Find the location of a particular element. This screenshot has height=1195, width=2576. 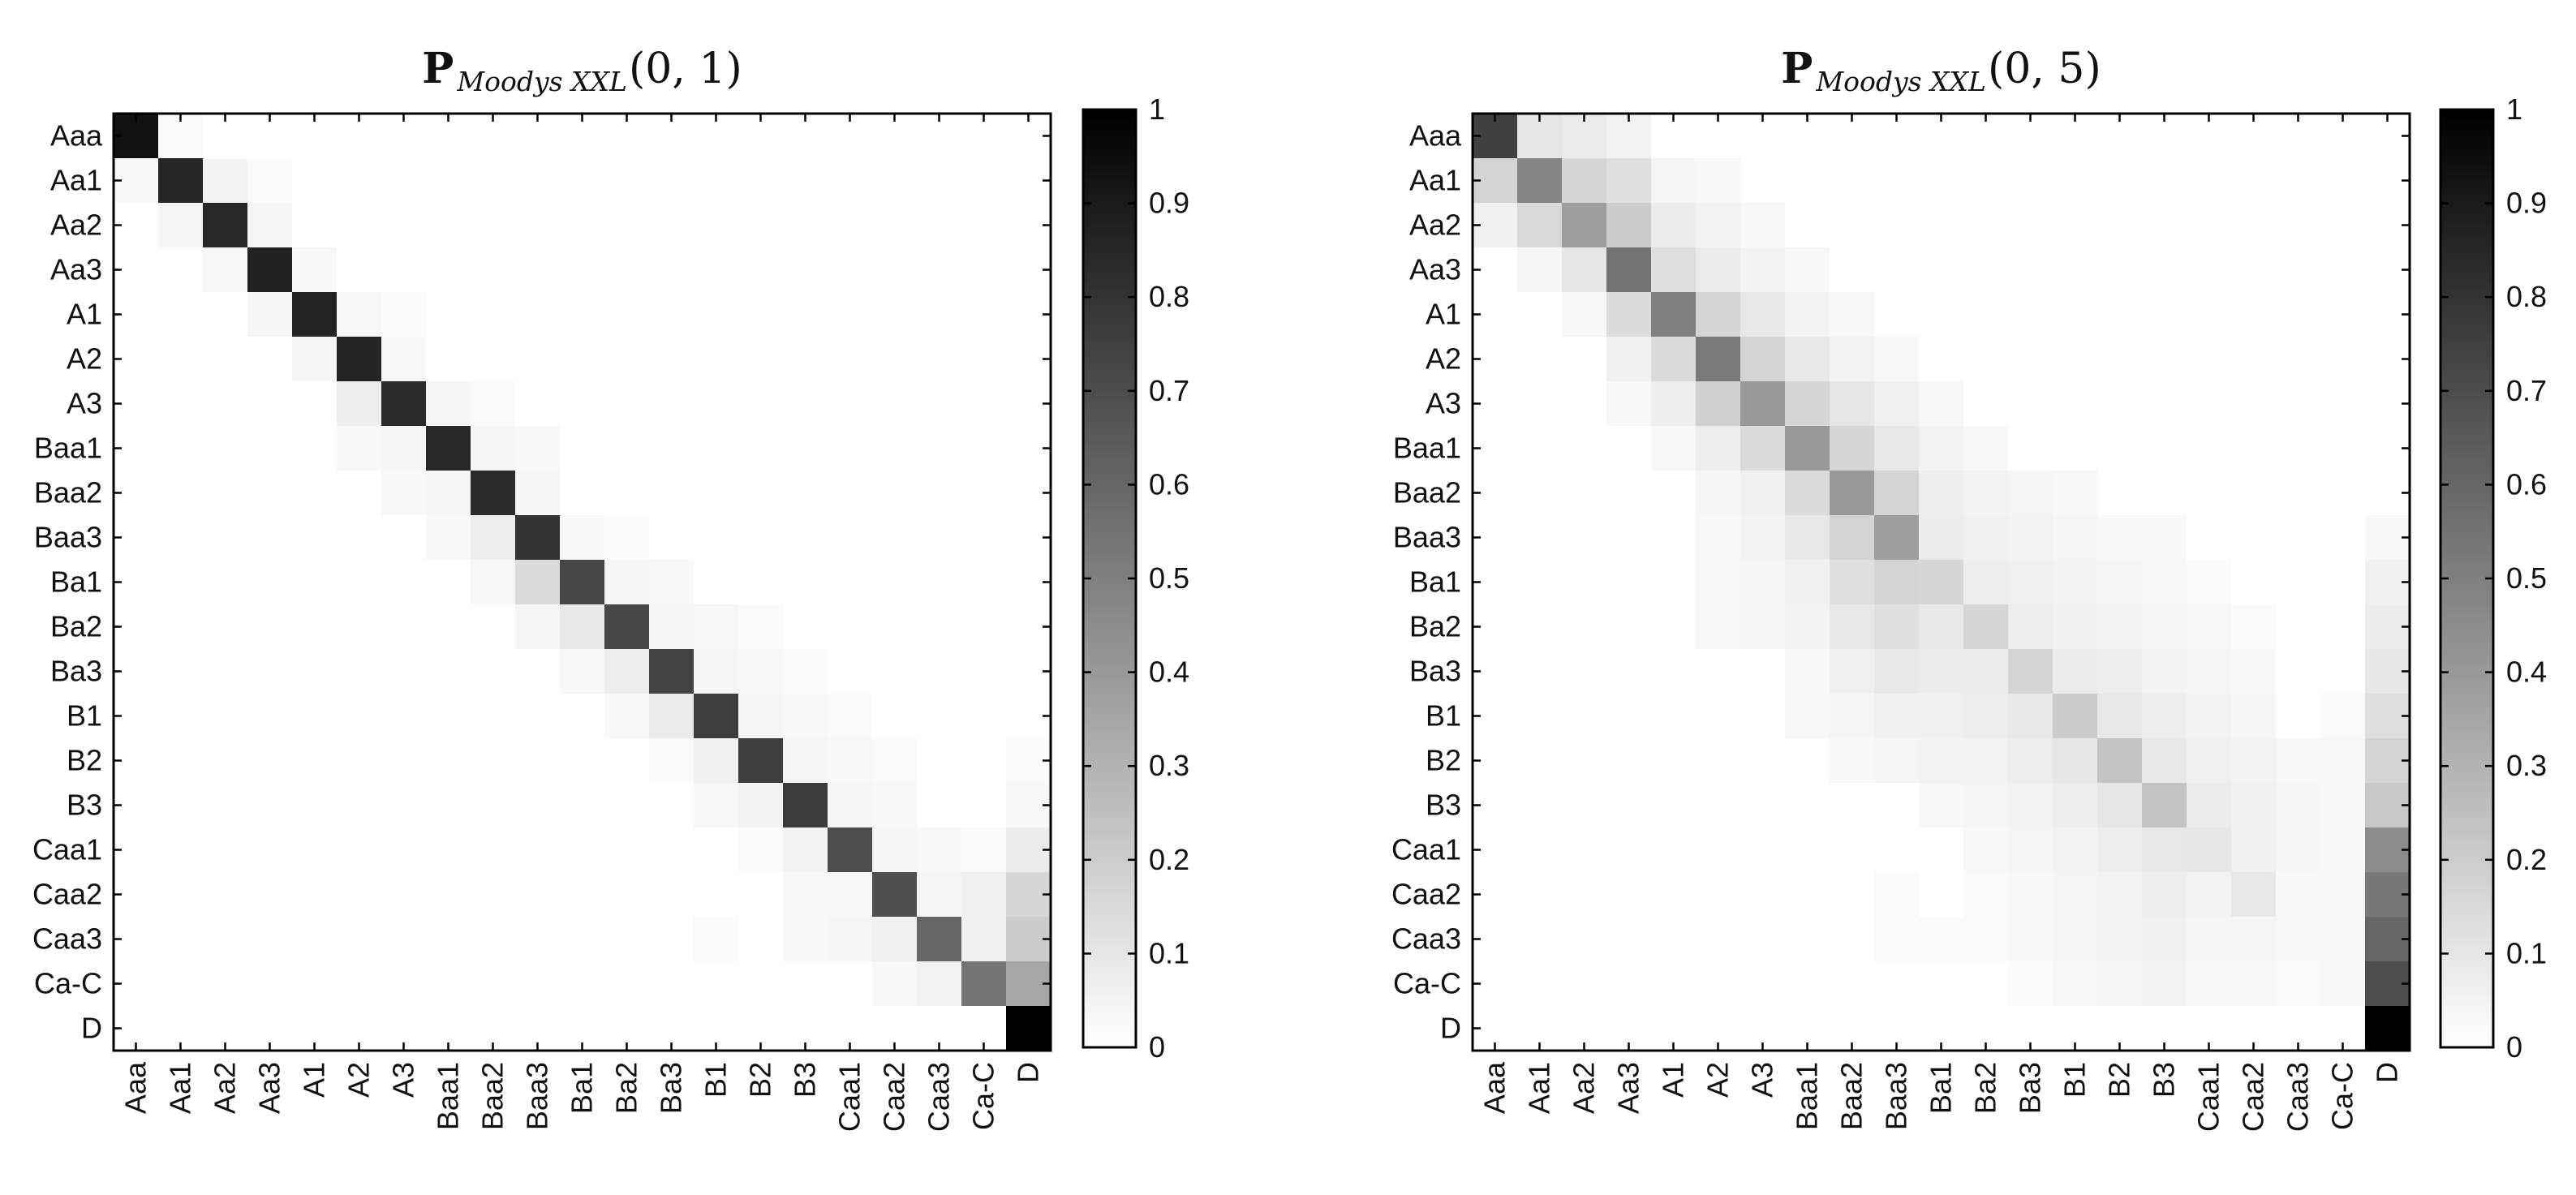

y-tick-label: Aaa is located at coordinates (1435, 136).